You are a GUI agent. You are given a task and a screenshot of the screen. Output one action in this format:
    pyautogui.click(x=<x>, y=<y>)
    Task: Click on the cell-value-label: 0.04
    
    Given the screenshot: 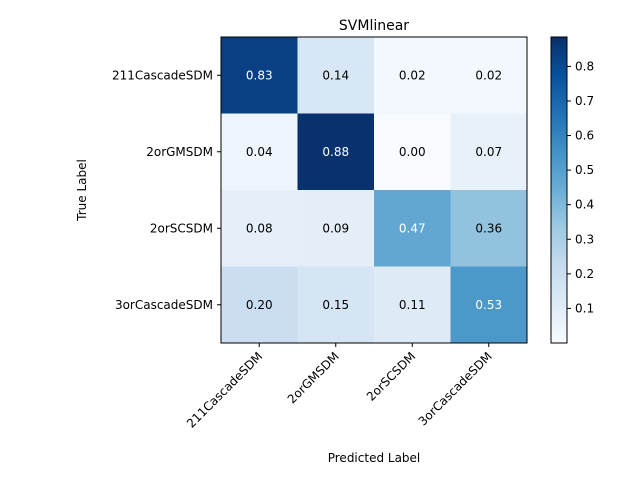 What is the action you would take?
    pyautogui.click(x=259, y=152)
    